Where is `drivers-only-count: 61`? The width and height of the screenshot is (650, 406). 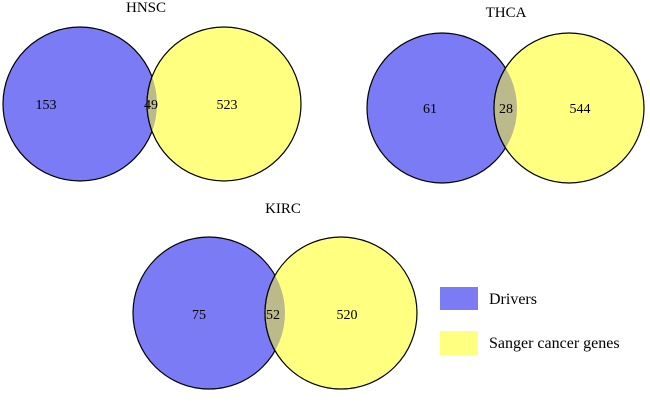
drivers-only-count: 61 is located at coordinates (430, 109).